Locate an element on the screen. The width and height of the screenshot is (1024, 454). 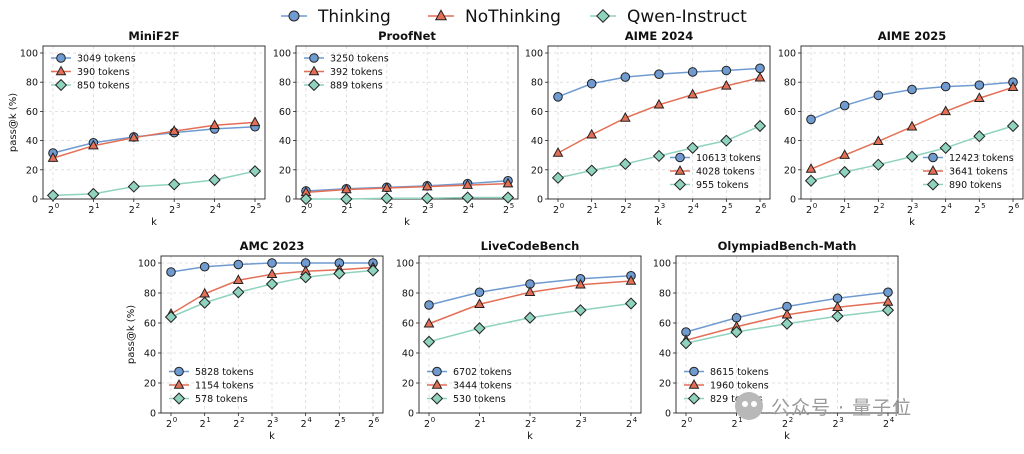
watermark: 公众号 · 量子位 is located at coordinates (823, 406).